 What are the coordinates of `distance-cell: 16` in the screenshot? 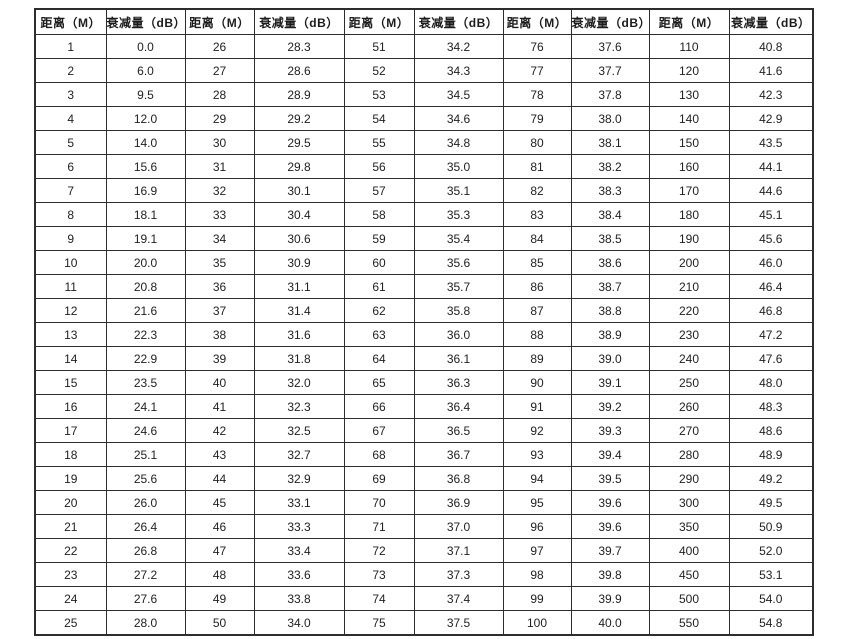 It's located at (70, 406).